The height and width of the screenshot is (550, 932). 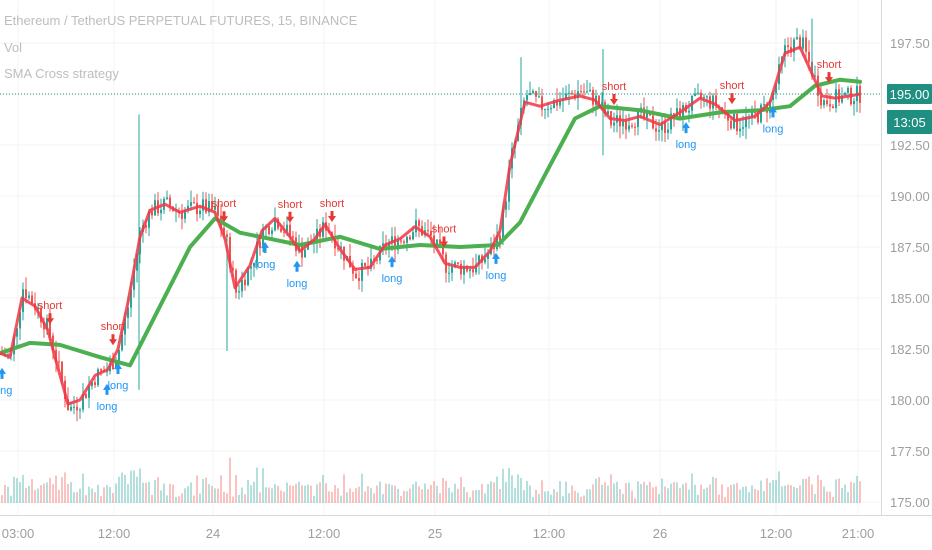 What do you see at coordinates (910, 451) in the screenshot?
I see `price-tick-label: 177.50` at bounding box center [910, 451].